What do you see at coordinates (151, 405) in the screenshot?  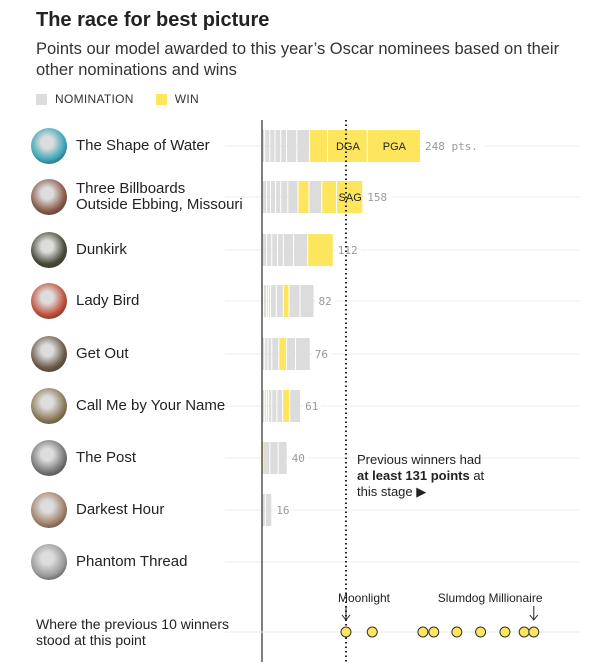 I see `film-label: Call Me by Your Name` at bounding box center [151, 405].